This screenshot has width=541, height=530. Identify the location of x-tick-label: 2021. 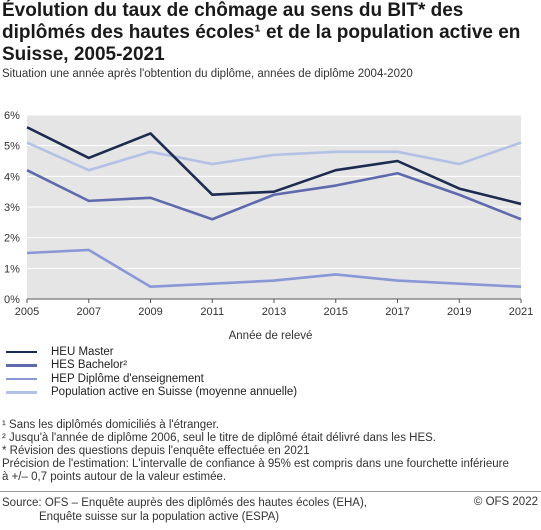
(521, 312).